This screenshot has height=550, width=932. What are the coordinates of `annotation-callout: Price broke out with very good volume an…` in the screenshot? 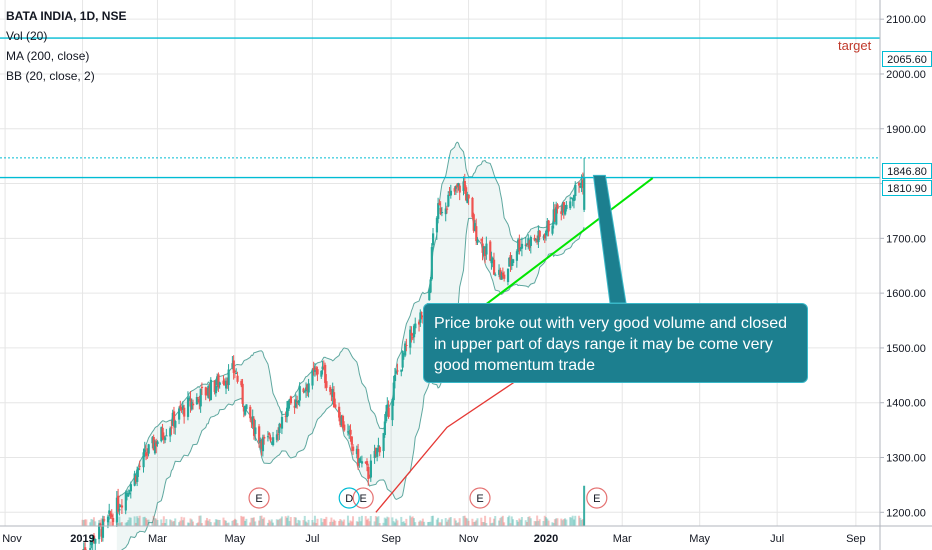 It's located at (615, 343).